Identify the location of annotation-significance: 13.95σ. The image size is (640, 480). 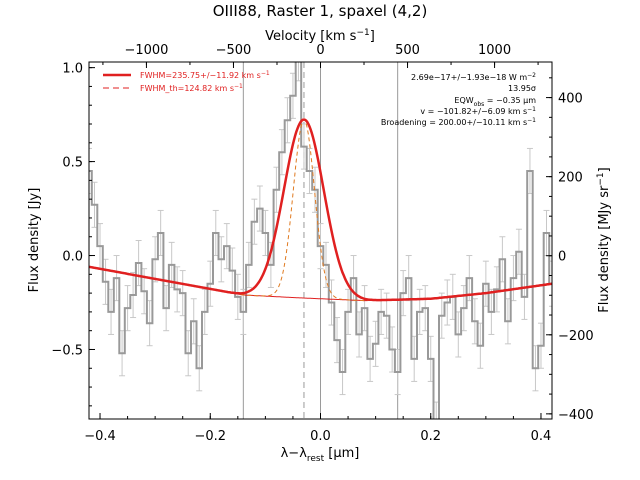
(522, 88).